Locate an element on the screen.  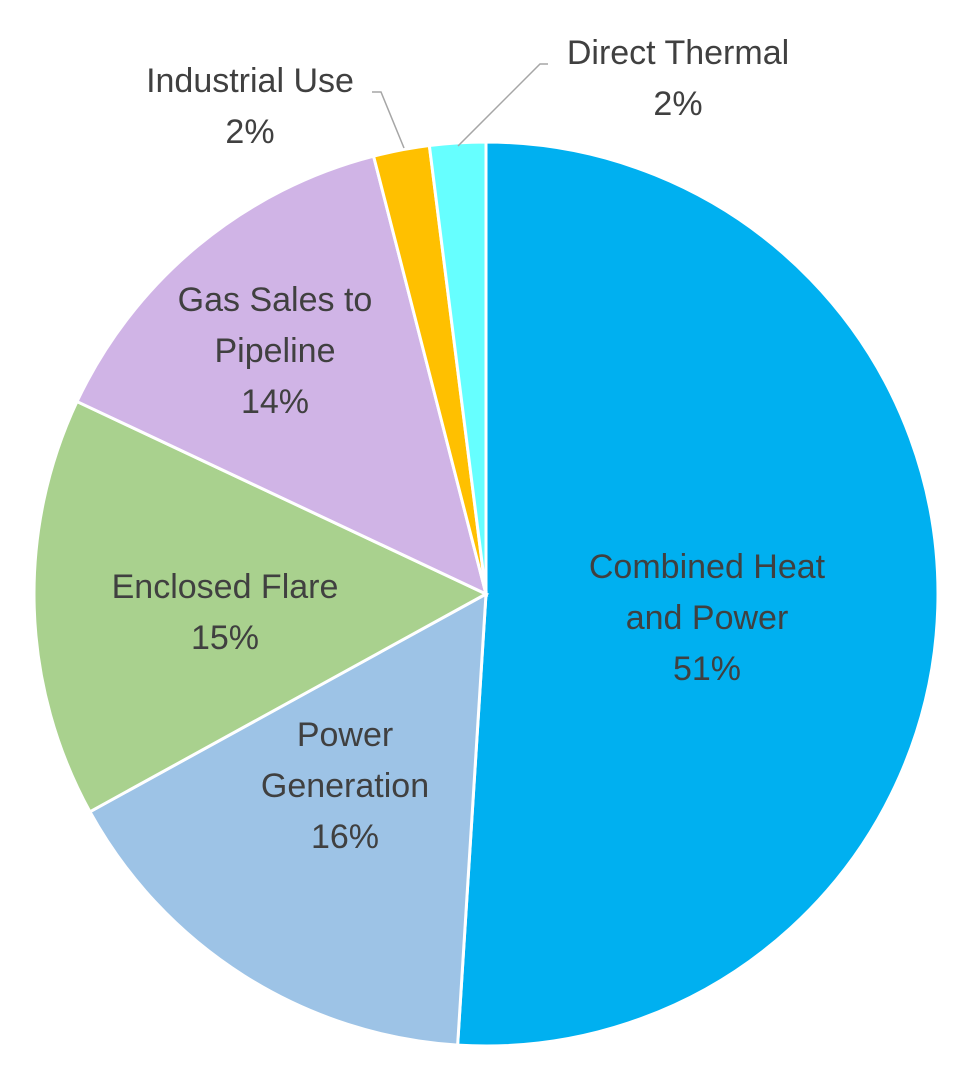
data-label-category: Direct Thermal is located at coordinates (678, 53).